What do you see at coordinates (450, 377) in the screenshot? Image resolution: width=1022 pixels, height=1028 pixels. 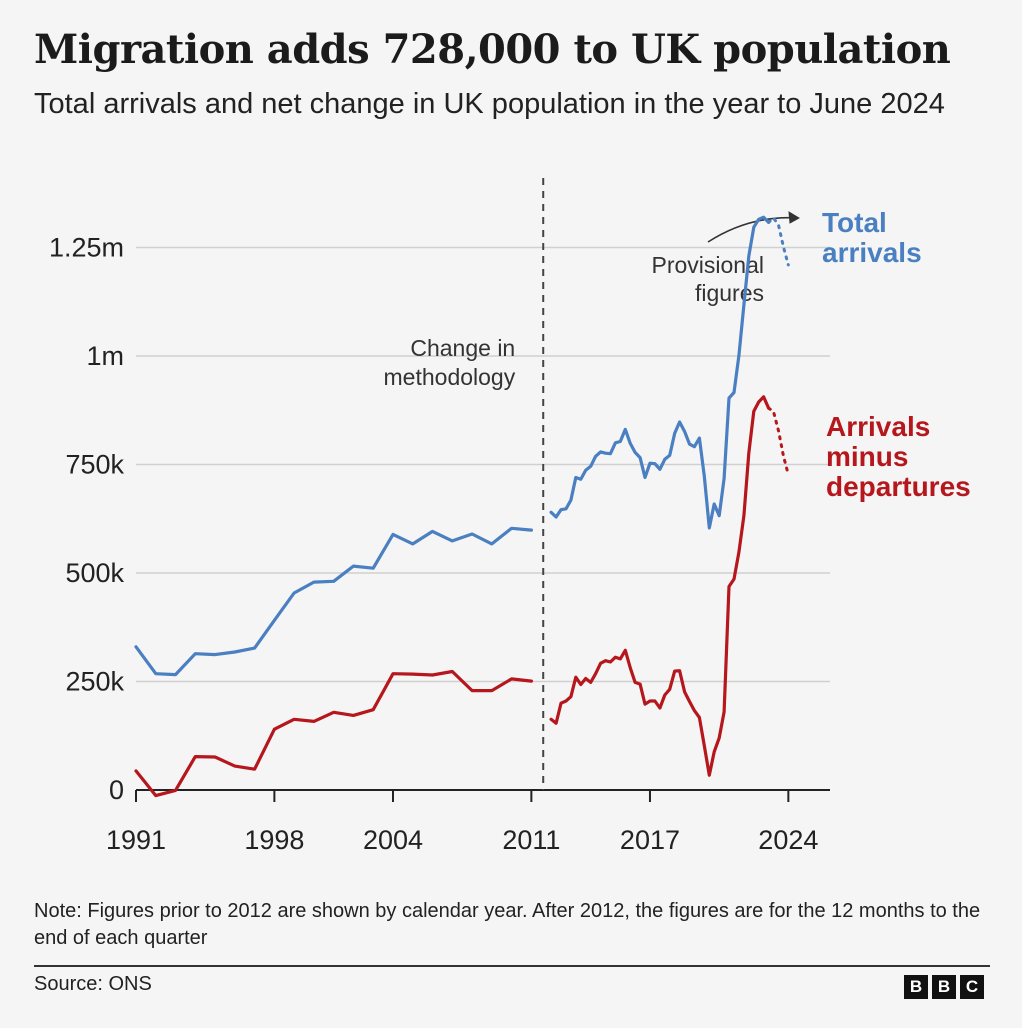 I see `methodology-label: methodology` at bounding box center [450, 377].